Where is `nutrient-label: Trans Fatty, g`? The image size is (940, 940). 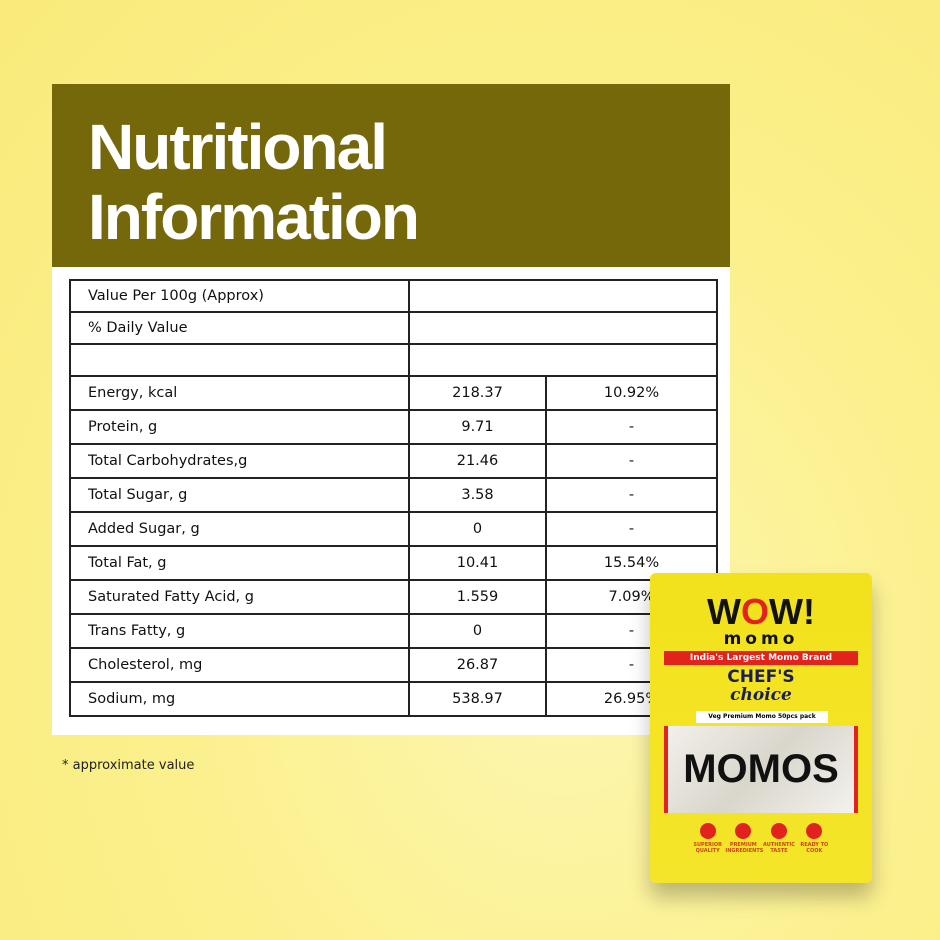
nutrient-label: Trans Fatty, g is located at coordinates (239, 631).